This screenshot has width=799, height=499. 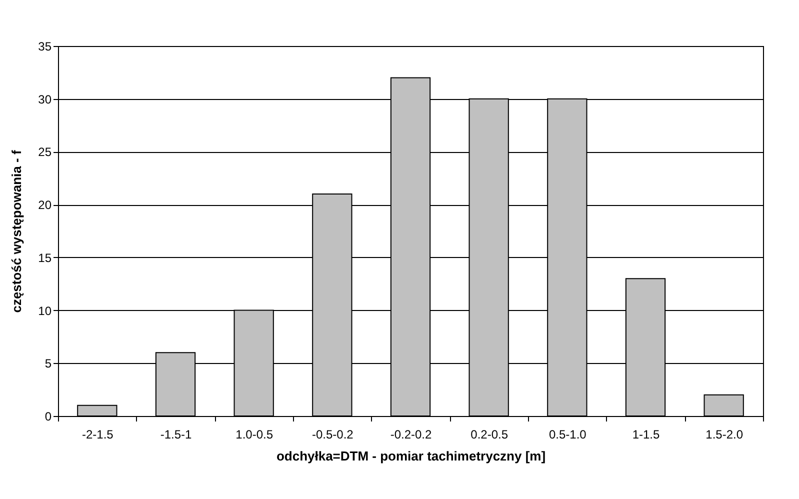 What do you see at coordinates (45, 257) in the screenshot?
I see `y-tick-label: 15` at bounding box center [45, 257].